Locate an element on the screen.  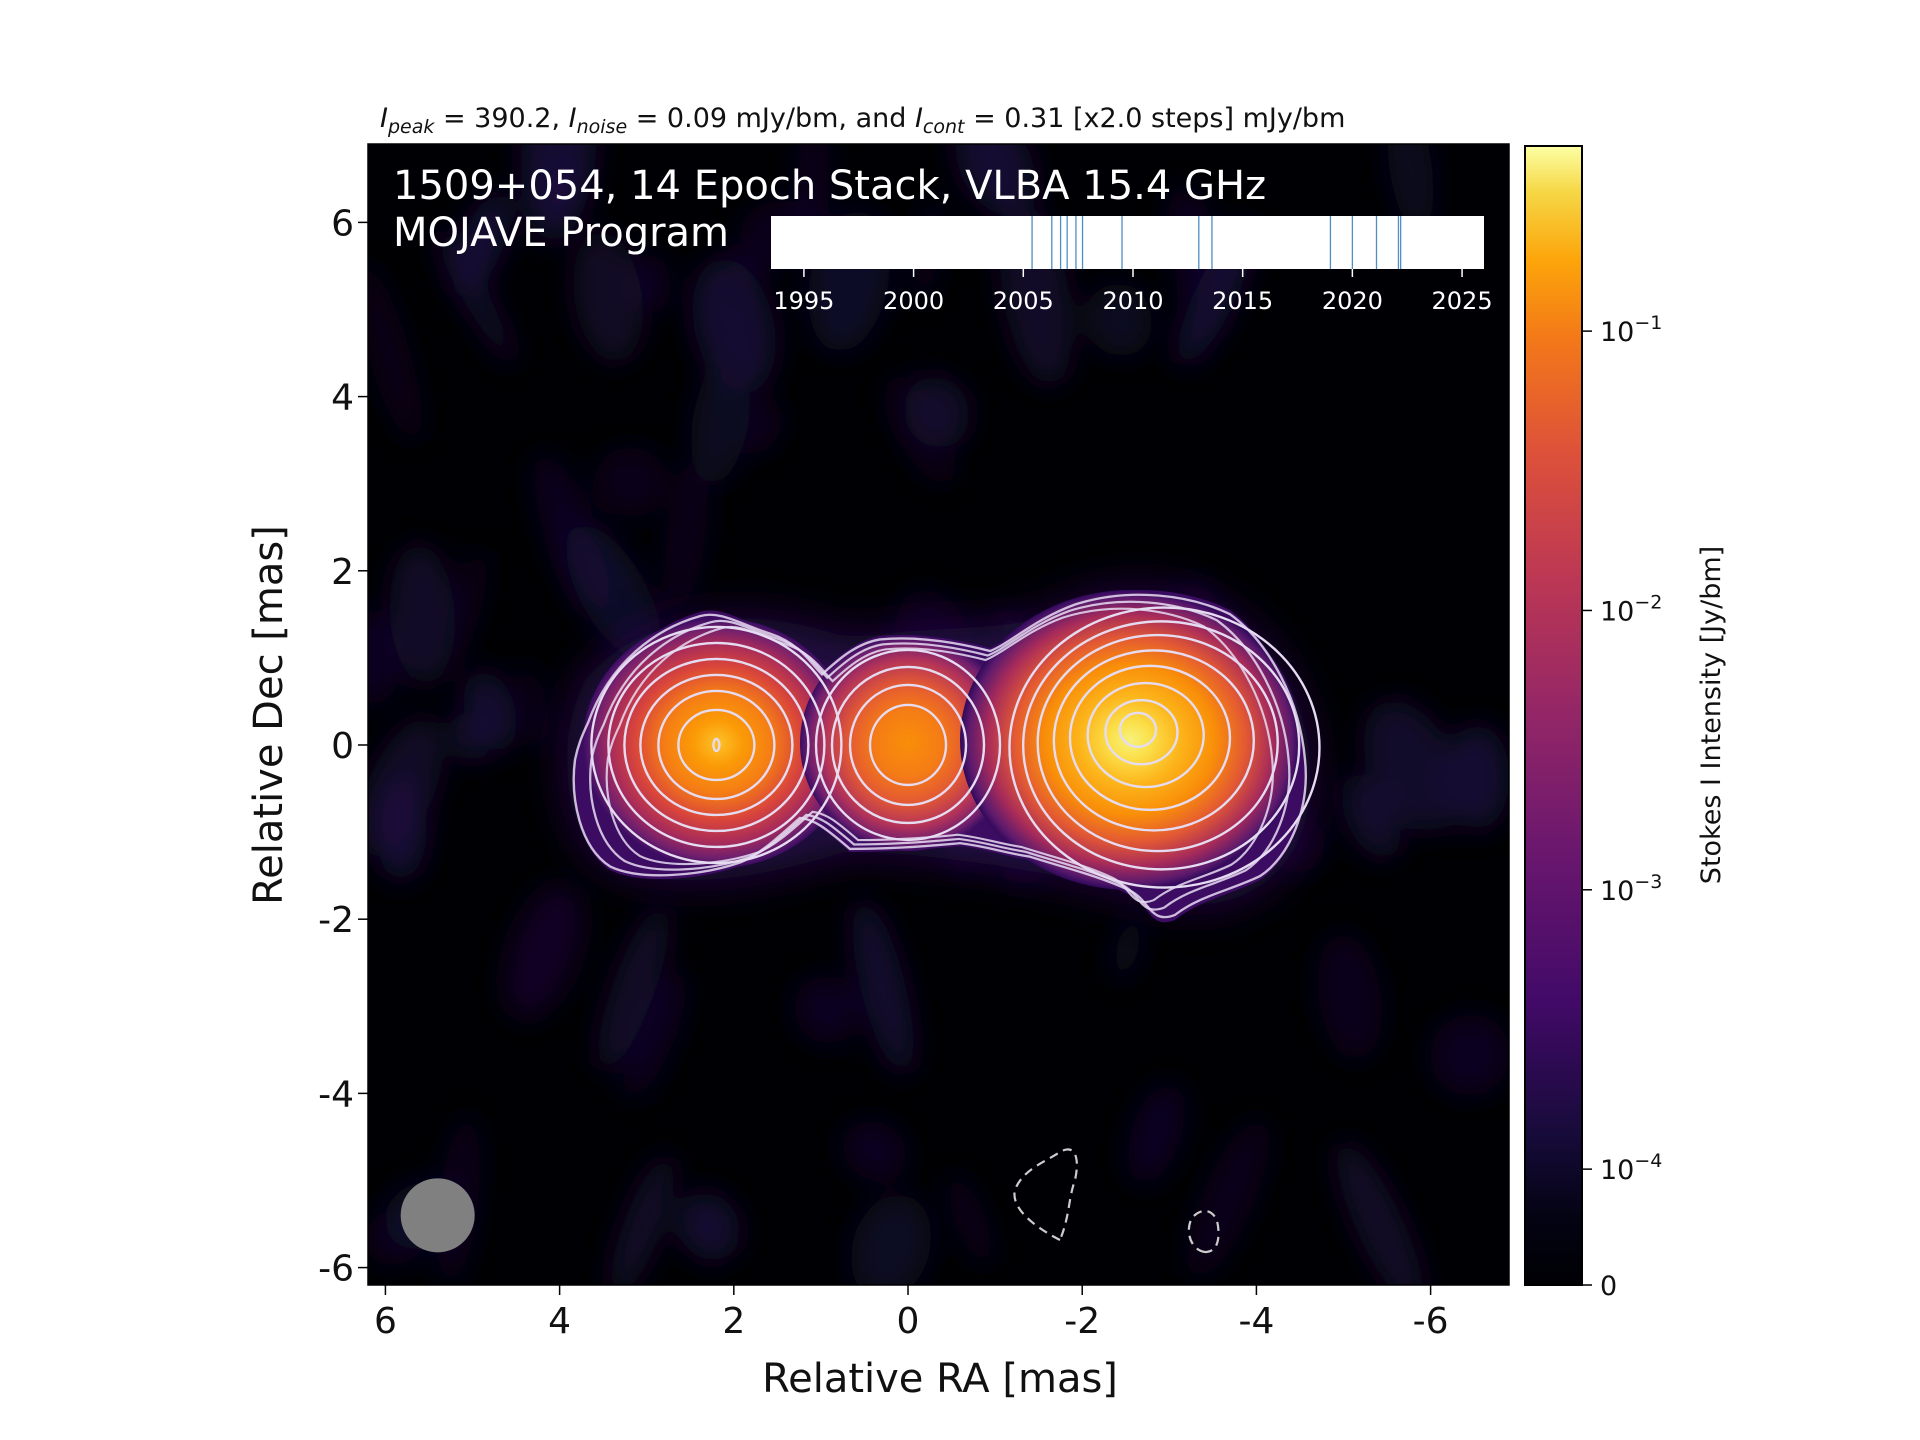
x-axis-ticks: 6 4 2 0 -2 -4 -6 is located at coordinates (911, 1313).